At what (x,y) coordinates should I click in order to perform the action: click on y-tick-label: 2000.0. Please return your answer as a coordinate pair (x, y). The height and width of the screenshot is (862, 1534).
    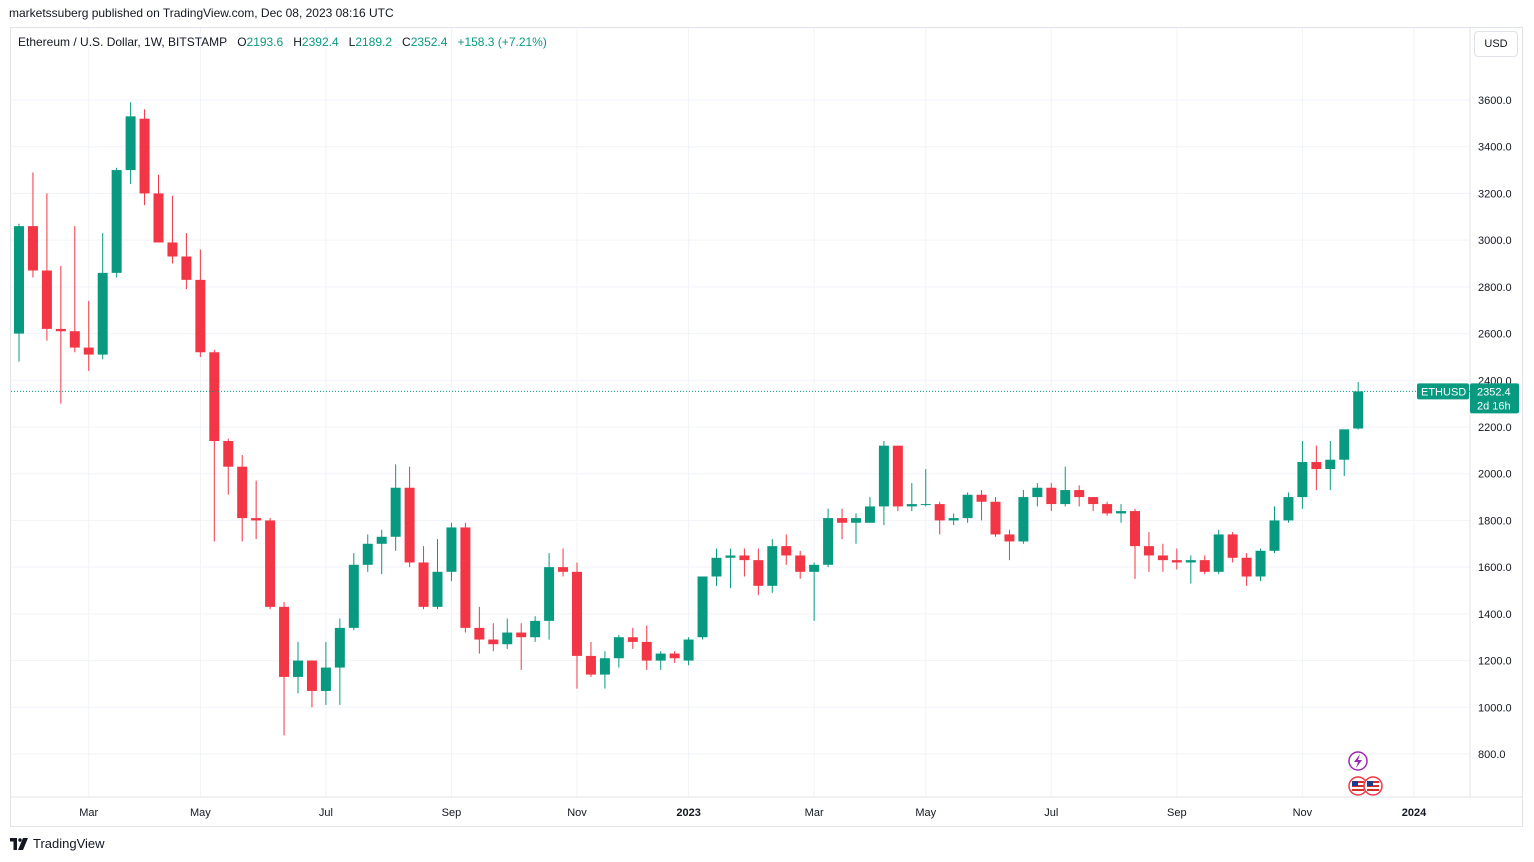
    Looking at the image, I should click on (1495, 475).